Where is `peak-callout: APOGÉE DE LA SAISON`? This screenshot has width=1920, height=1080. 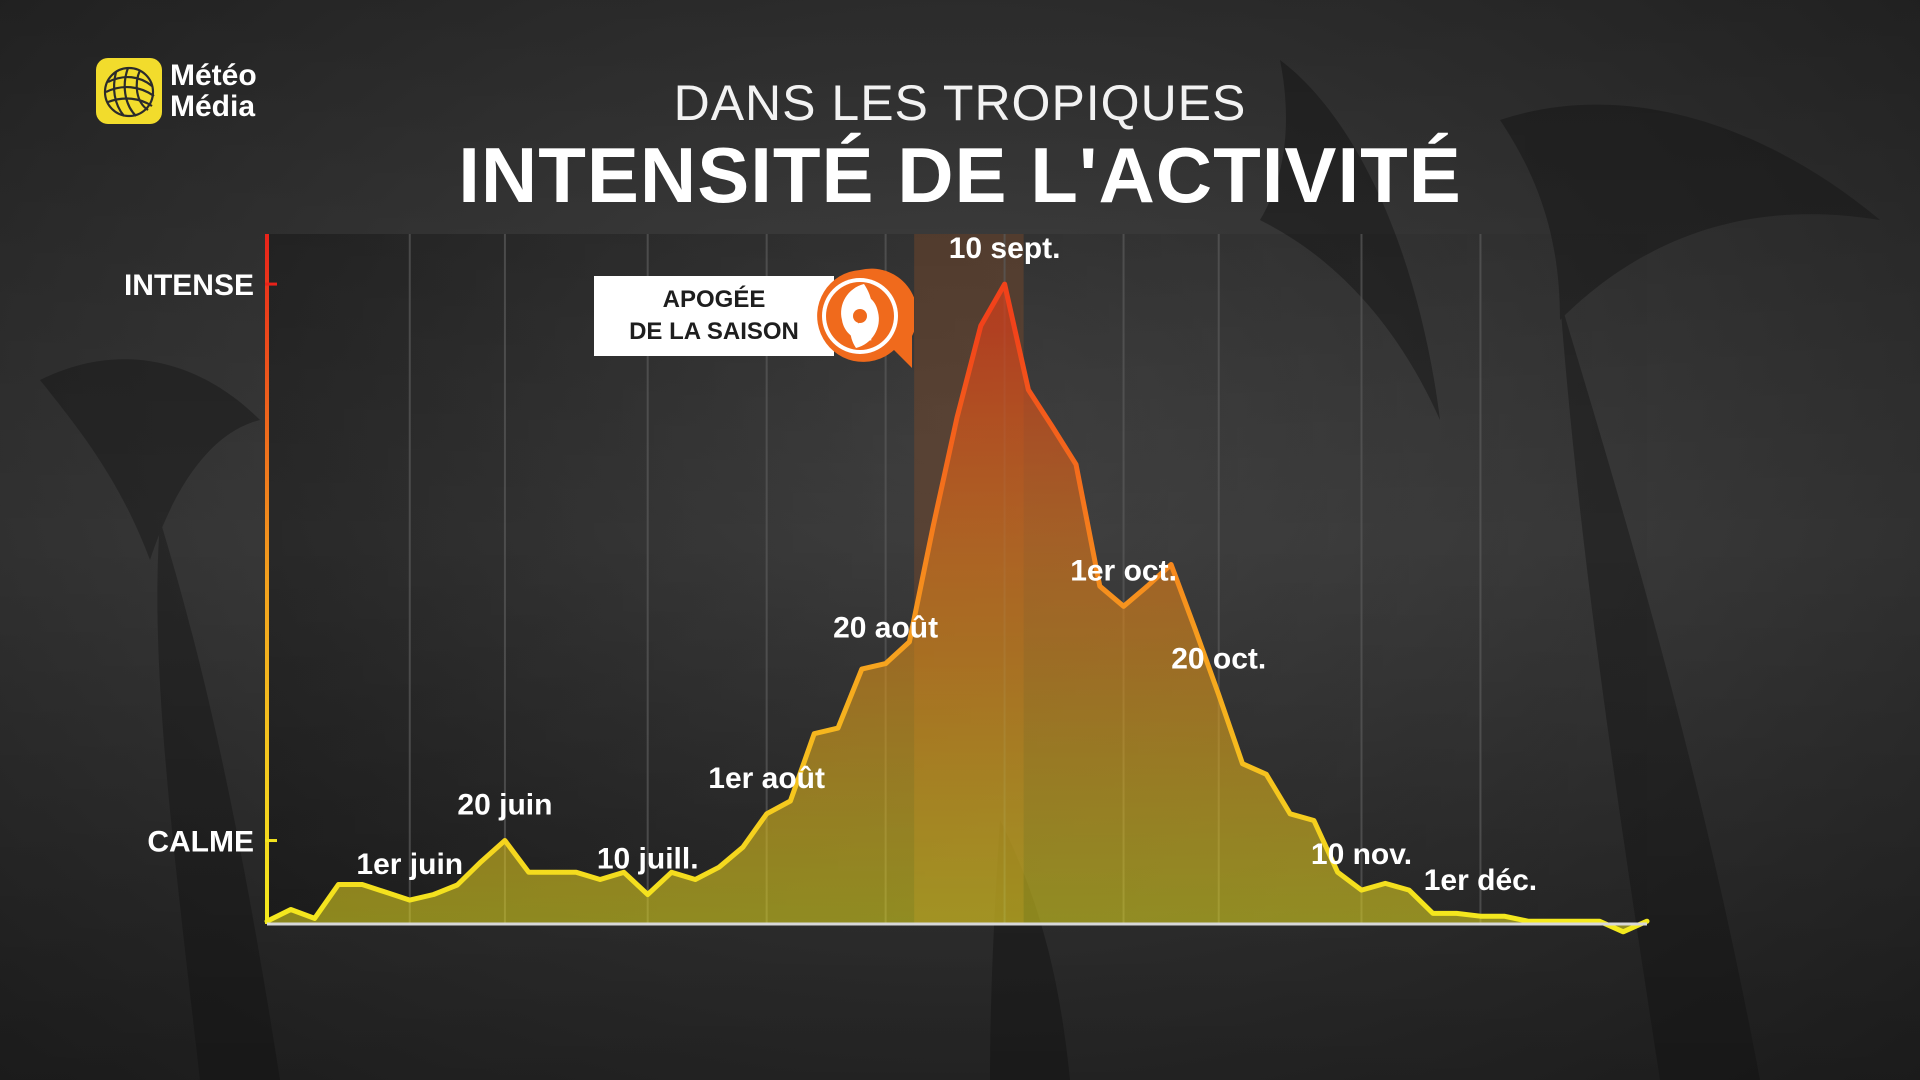
peak-callout: APOGÉE DE LA SAISON is located at coordinates (714, 316).